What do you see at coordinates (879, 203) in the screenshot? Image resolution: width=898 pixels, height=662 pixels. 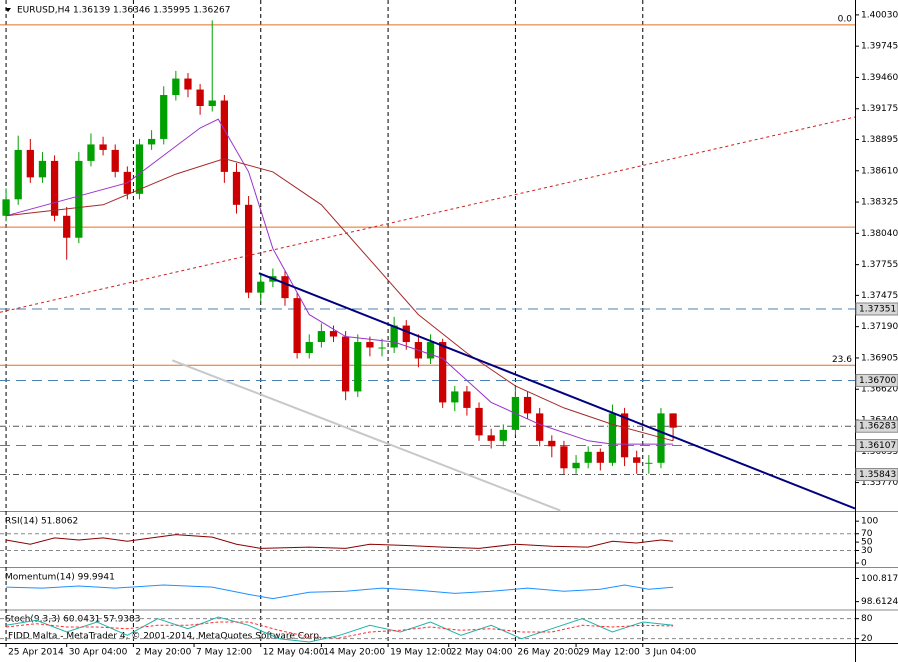 I see `y-tick-label: 1.38325` at bounding box center [879, 203].